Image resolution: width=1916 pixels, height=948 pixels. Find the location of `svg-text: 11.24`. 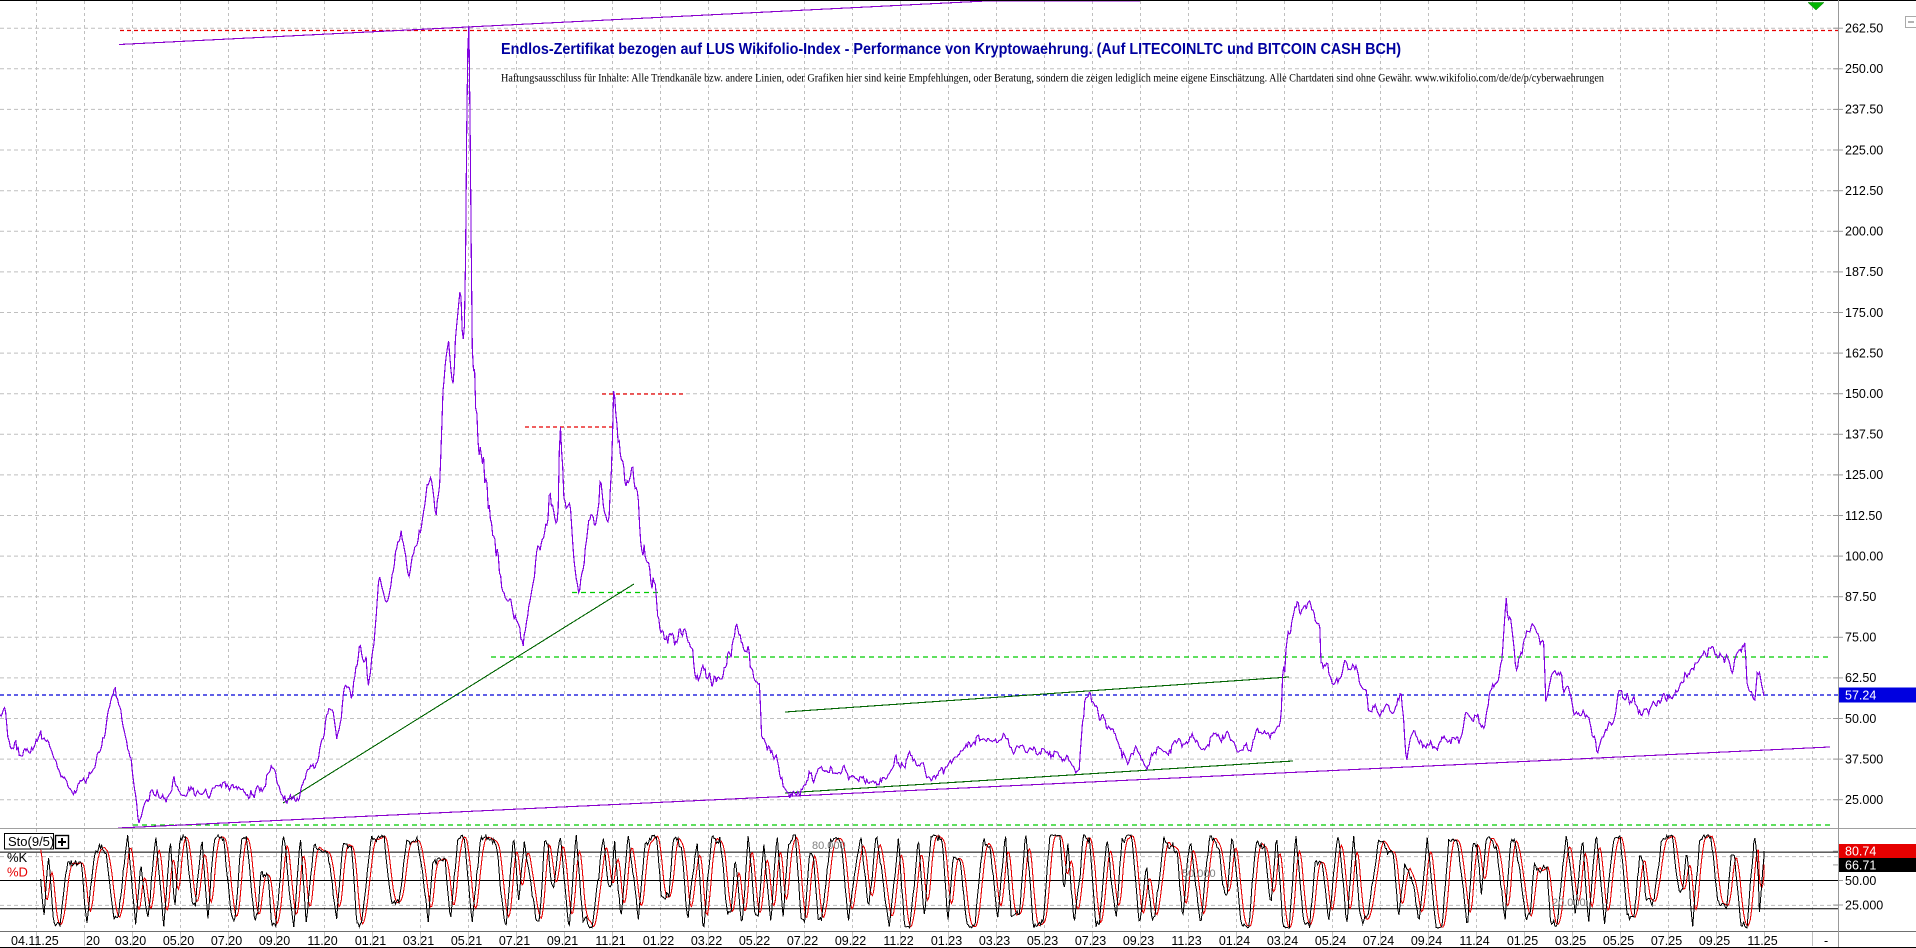

svg-text: 11.24 is located at coordinates (1474, 941).